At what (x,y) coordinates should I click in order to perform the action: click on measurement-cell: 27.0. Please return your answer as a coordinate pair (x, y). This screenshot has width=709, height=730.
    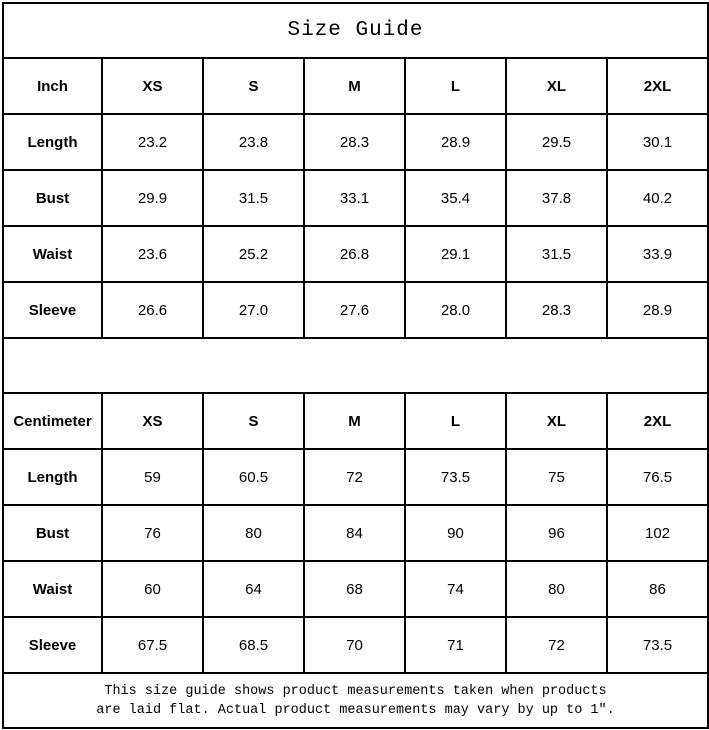
    Looking at the image, I should click on (253, 310).